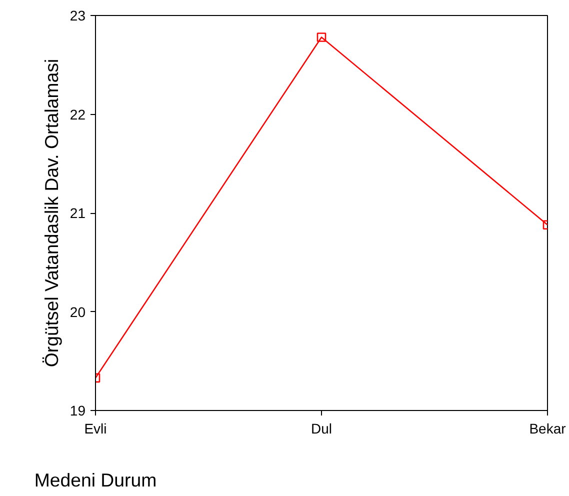  I want to click on y-tick-label: 22, so click(78, 114).